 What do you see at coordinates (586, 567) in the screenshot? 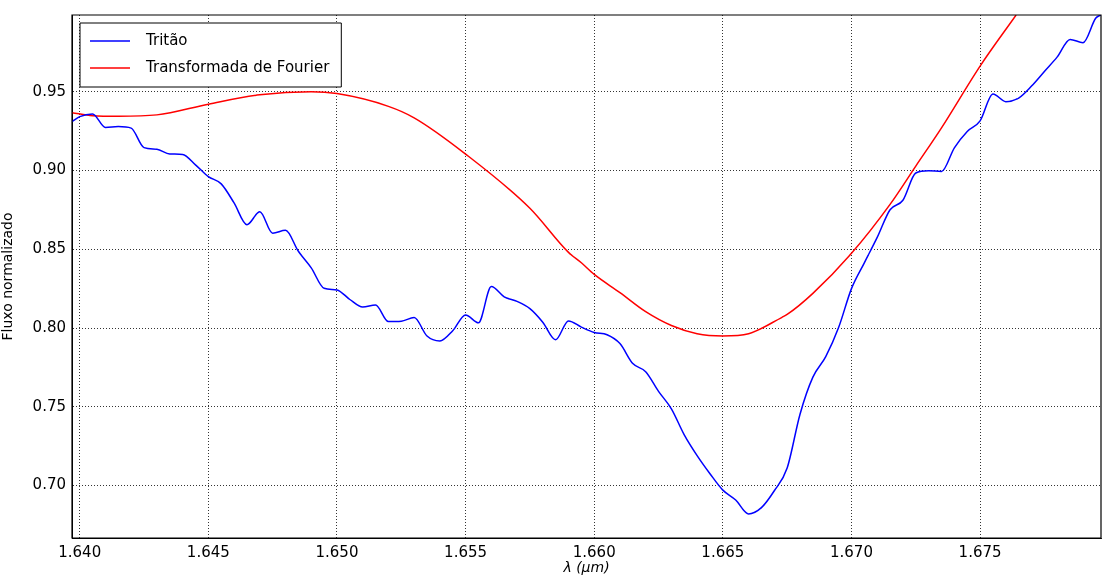
I see `x-axis-title: λ (μm)` at bounding box center [586, 567].